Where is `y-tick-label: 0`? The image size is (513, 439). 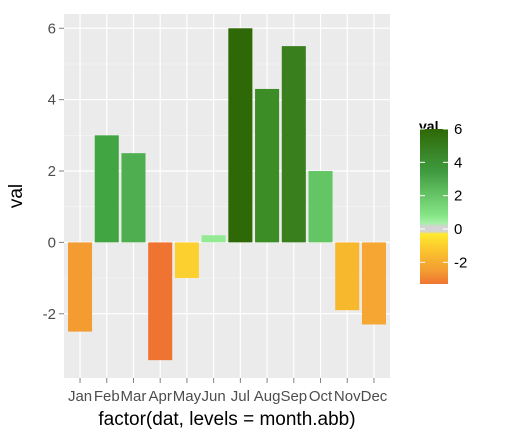 y-tick-label: 0 is located at coordinates (52, 242).